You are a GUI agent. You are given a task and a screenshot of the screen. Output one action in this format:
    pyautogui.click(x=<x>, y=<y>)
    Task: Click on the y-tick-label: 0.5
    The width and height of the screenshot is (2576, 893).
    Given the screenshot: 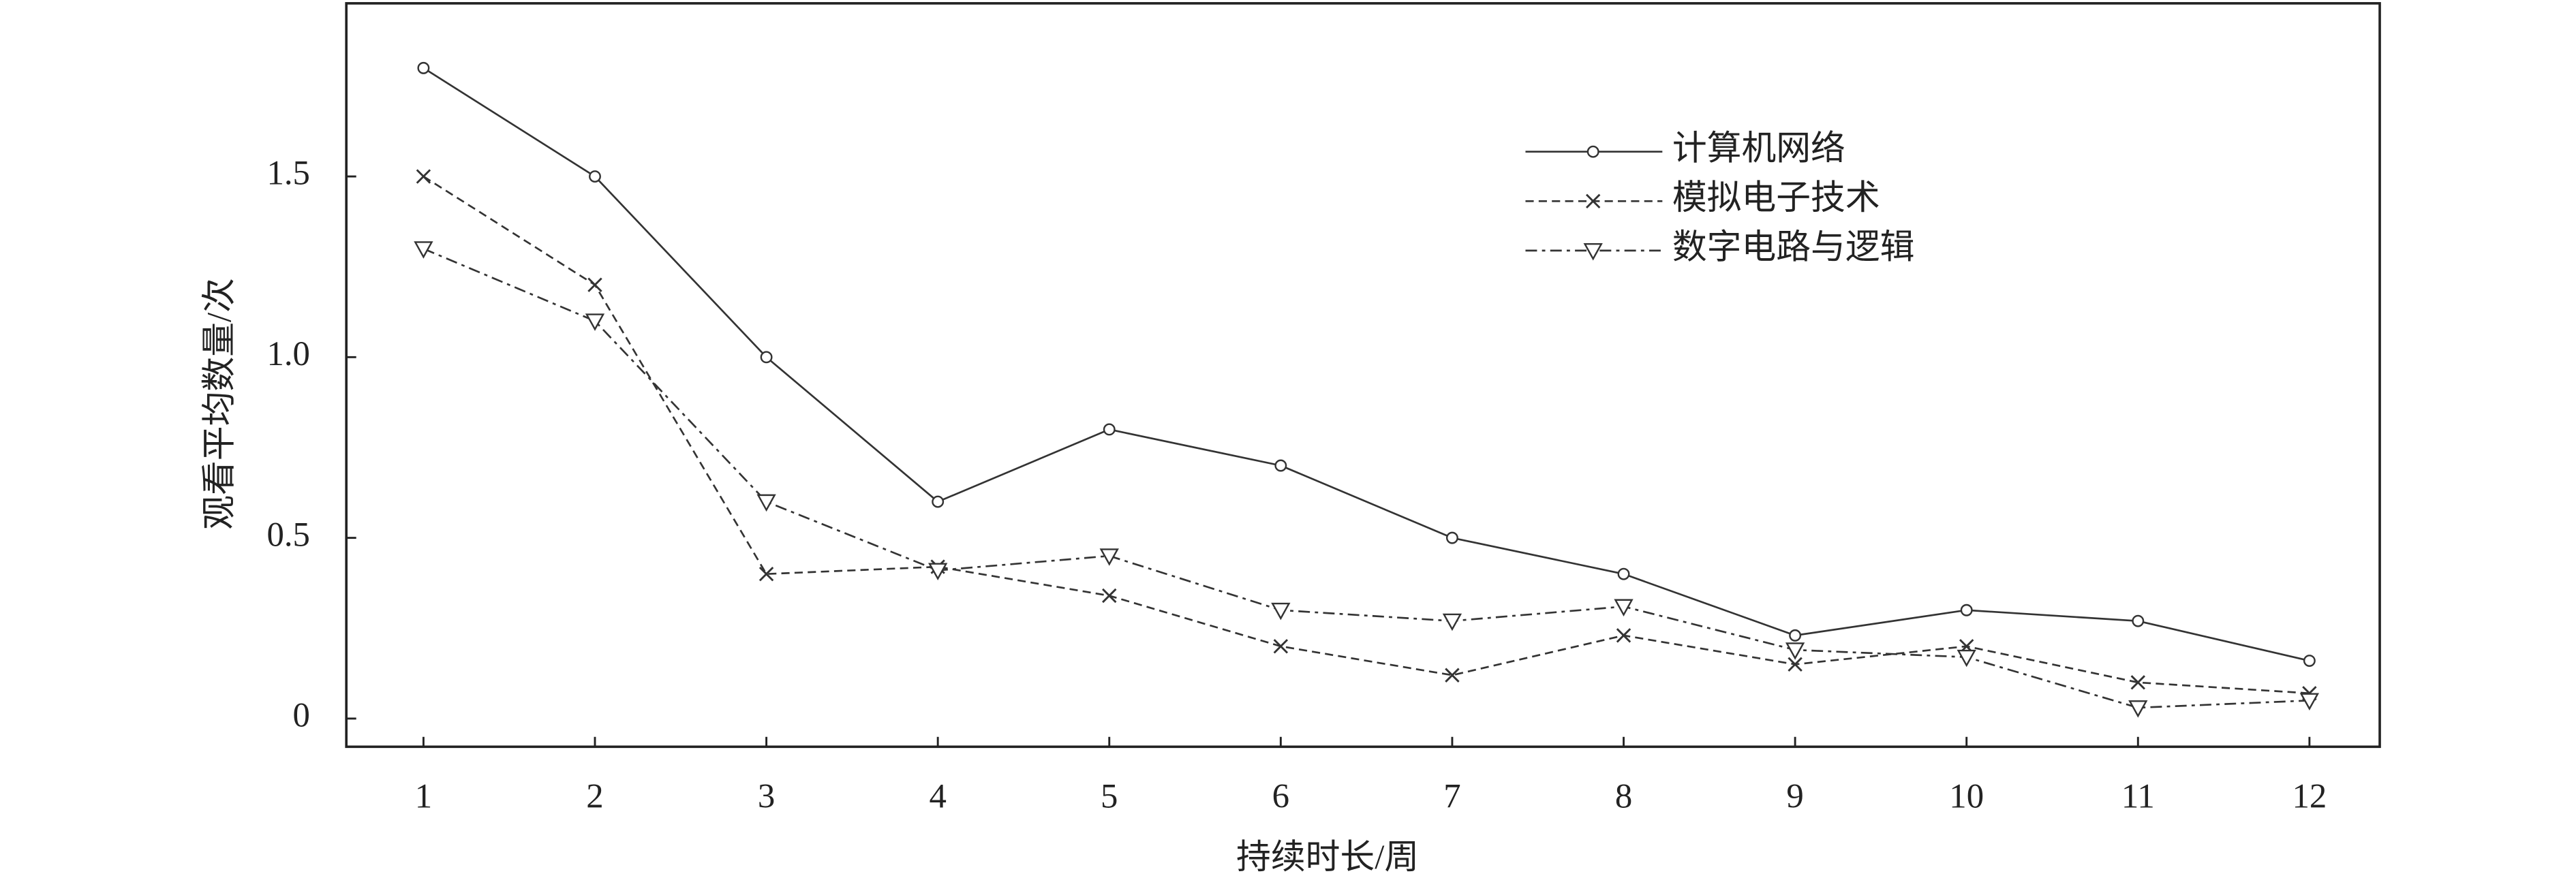 What is the action you would take?
    pyautogui.click(x=287, y=534)
    